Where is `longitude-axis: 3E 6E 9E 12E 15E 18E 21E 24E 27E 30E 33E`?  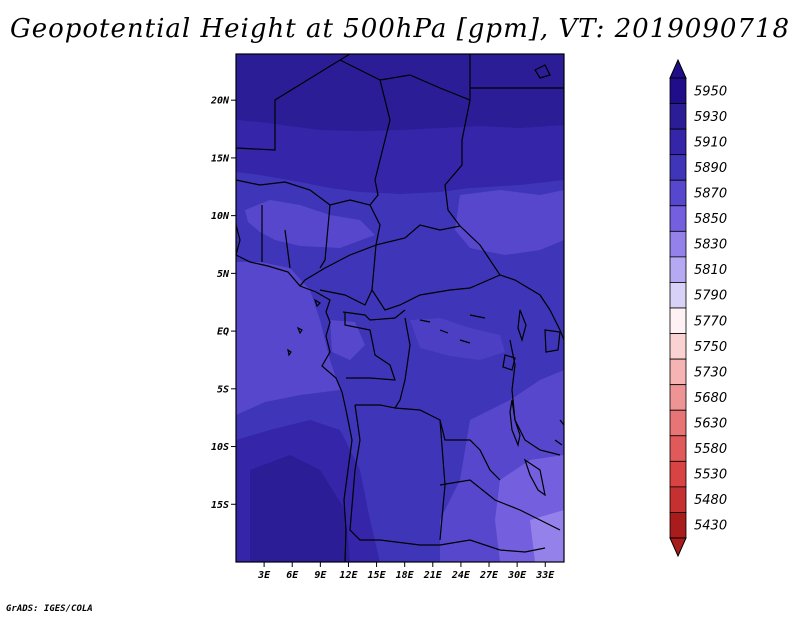
longitude-axis: 3E 6E 9E 12E 15E 18E 21E 24E 27E 30E 33E is located at coordinates (406, 571).